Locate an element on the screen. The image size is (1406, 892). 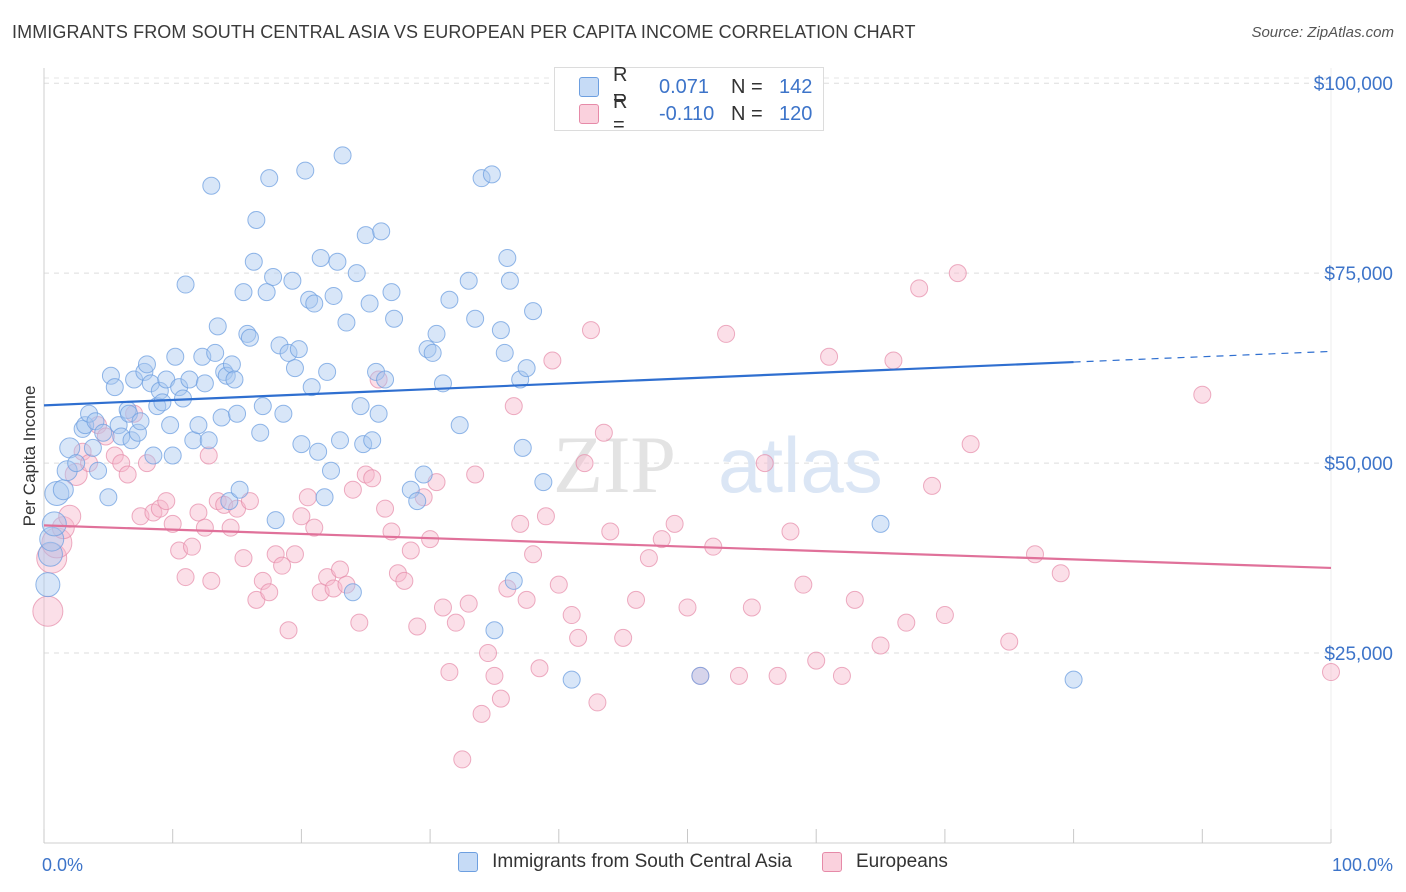
y-tick-label: $100,000 is located at coordinates (1353, 84).